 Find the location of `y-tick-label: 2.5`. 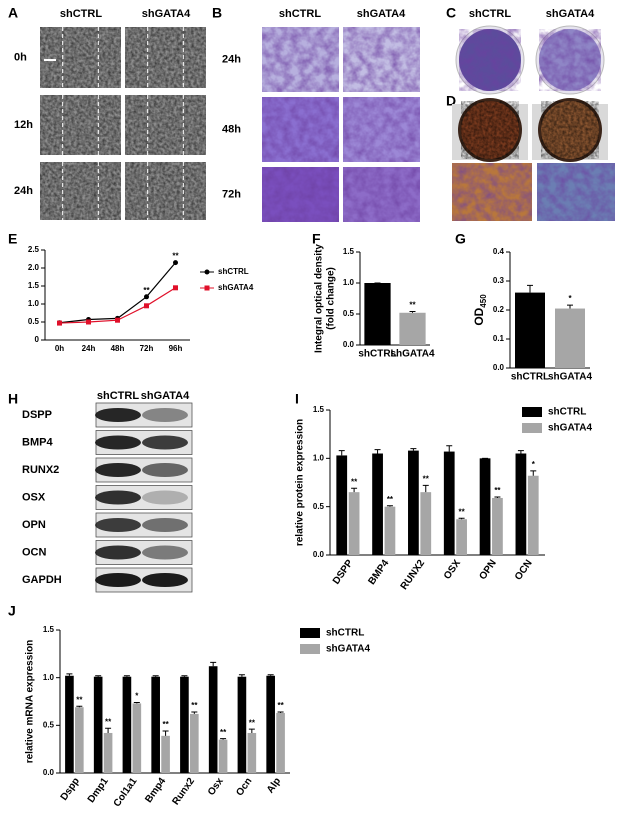

y-tick-label: 2.5 is located at coordinates (34, 249).